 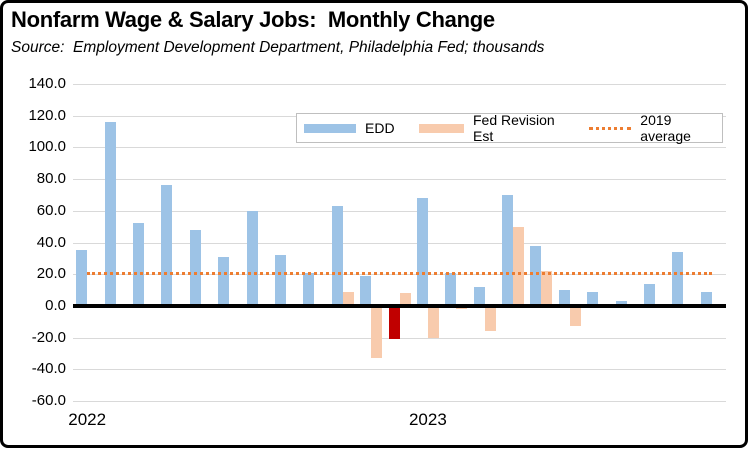 I want to click on legend: EDD Fed Revision Est 2019 average, so click(x=509, y=128).